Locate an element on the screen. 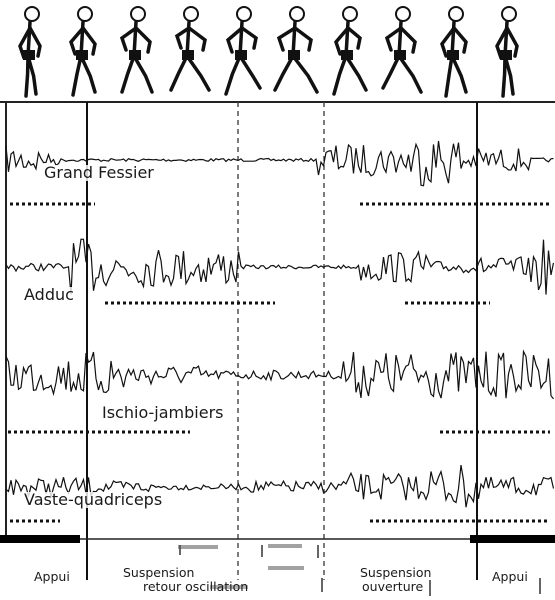 Image resolution: width=555 pixels, height=600 pixels. runner-sequence is located at coordinates (268, 52).